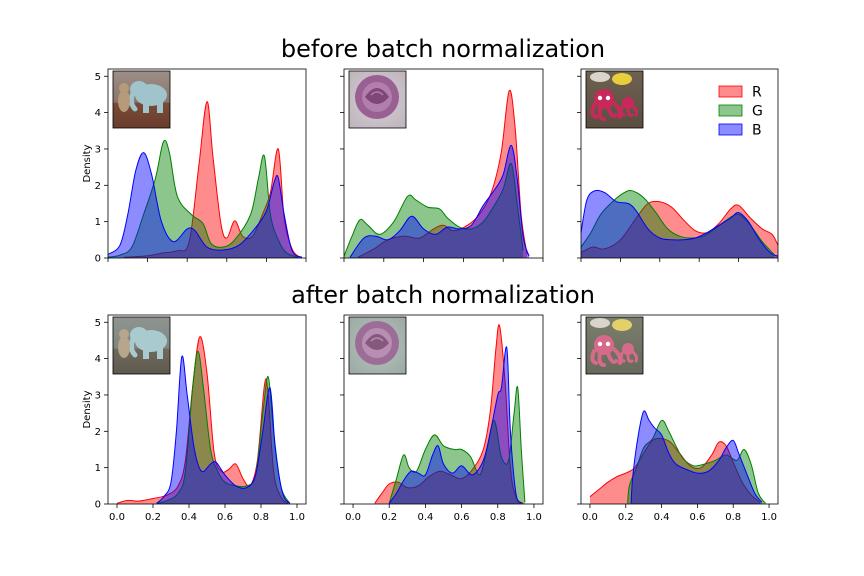  I want to click on legend-label-G: G, so click(757, 112).